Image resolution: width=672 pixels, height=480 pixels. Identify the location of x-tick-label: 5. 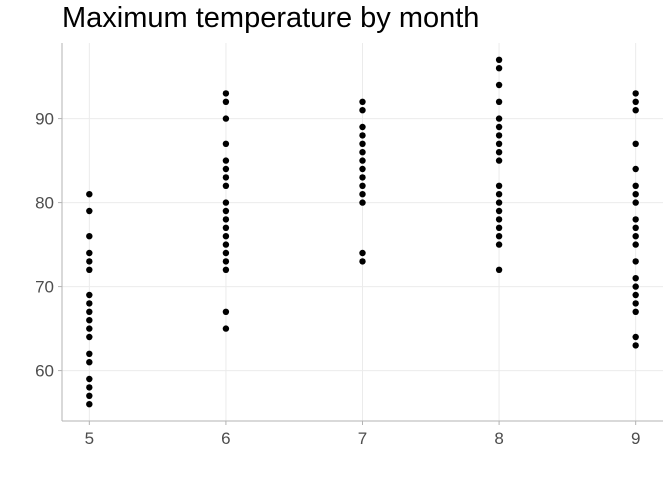
(89, 438).